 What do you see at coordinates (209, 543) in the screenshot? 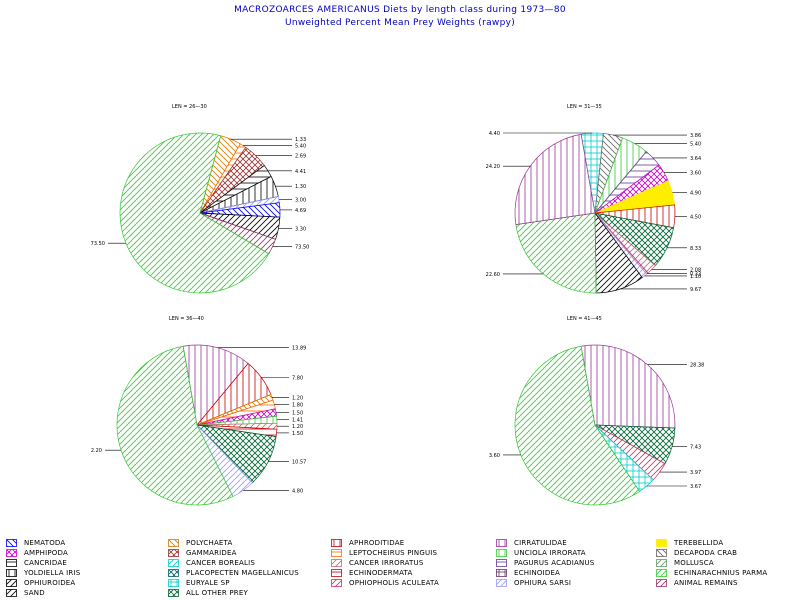
I see `legend-label: POLYCHAETA` at bounding box center [209, 543].